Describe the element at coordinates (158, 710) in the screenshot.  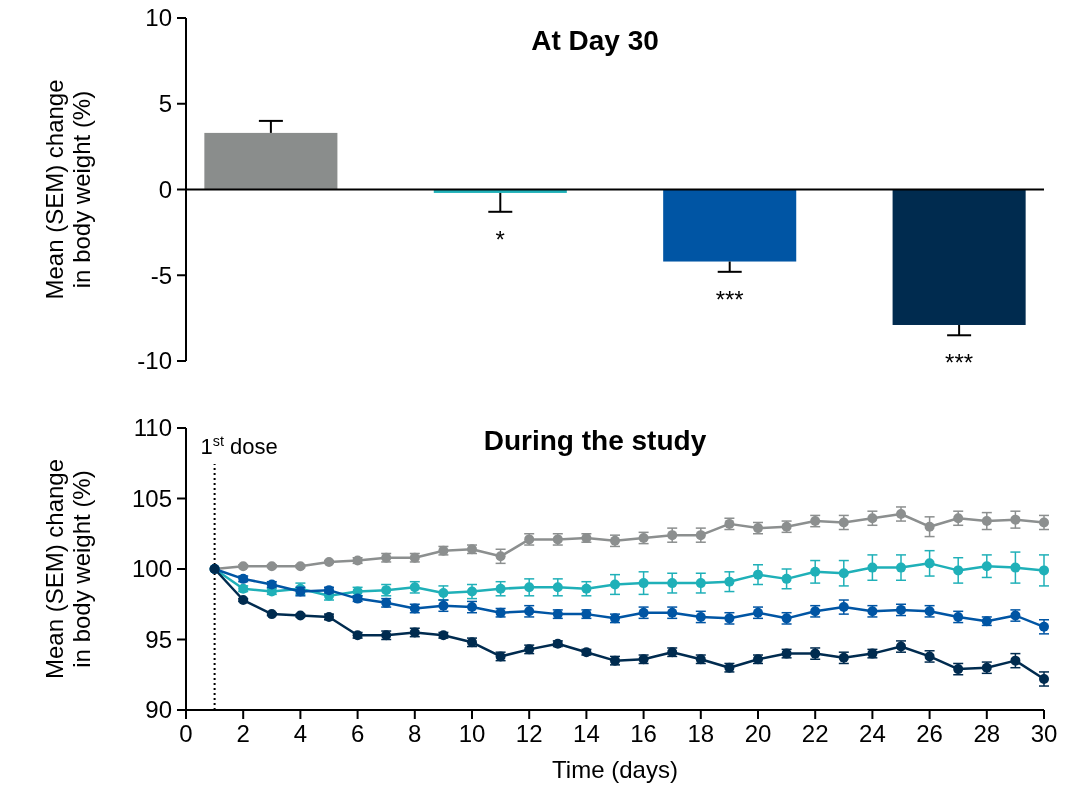
I see `y-tick-label: 90` at that location.